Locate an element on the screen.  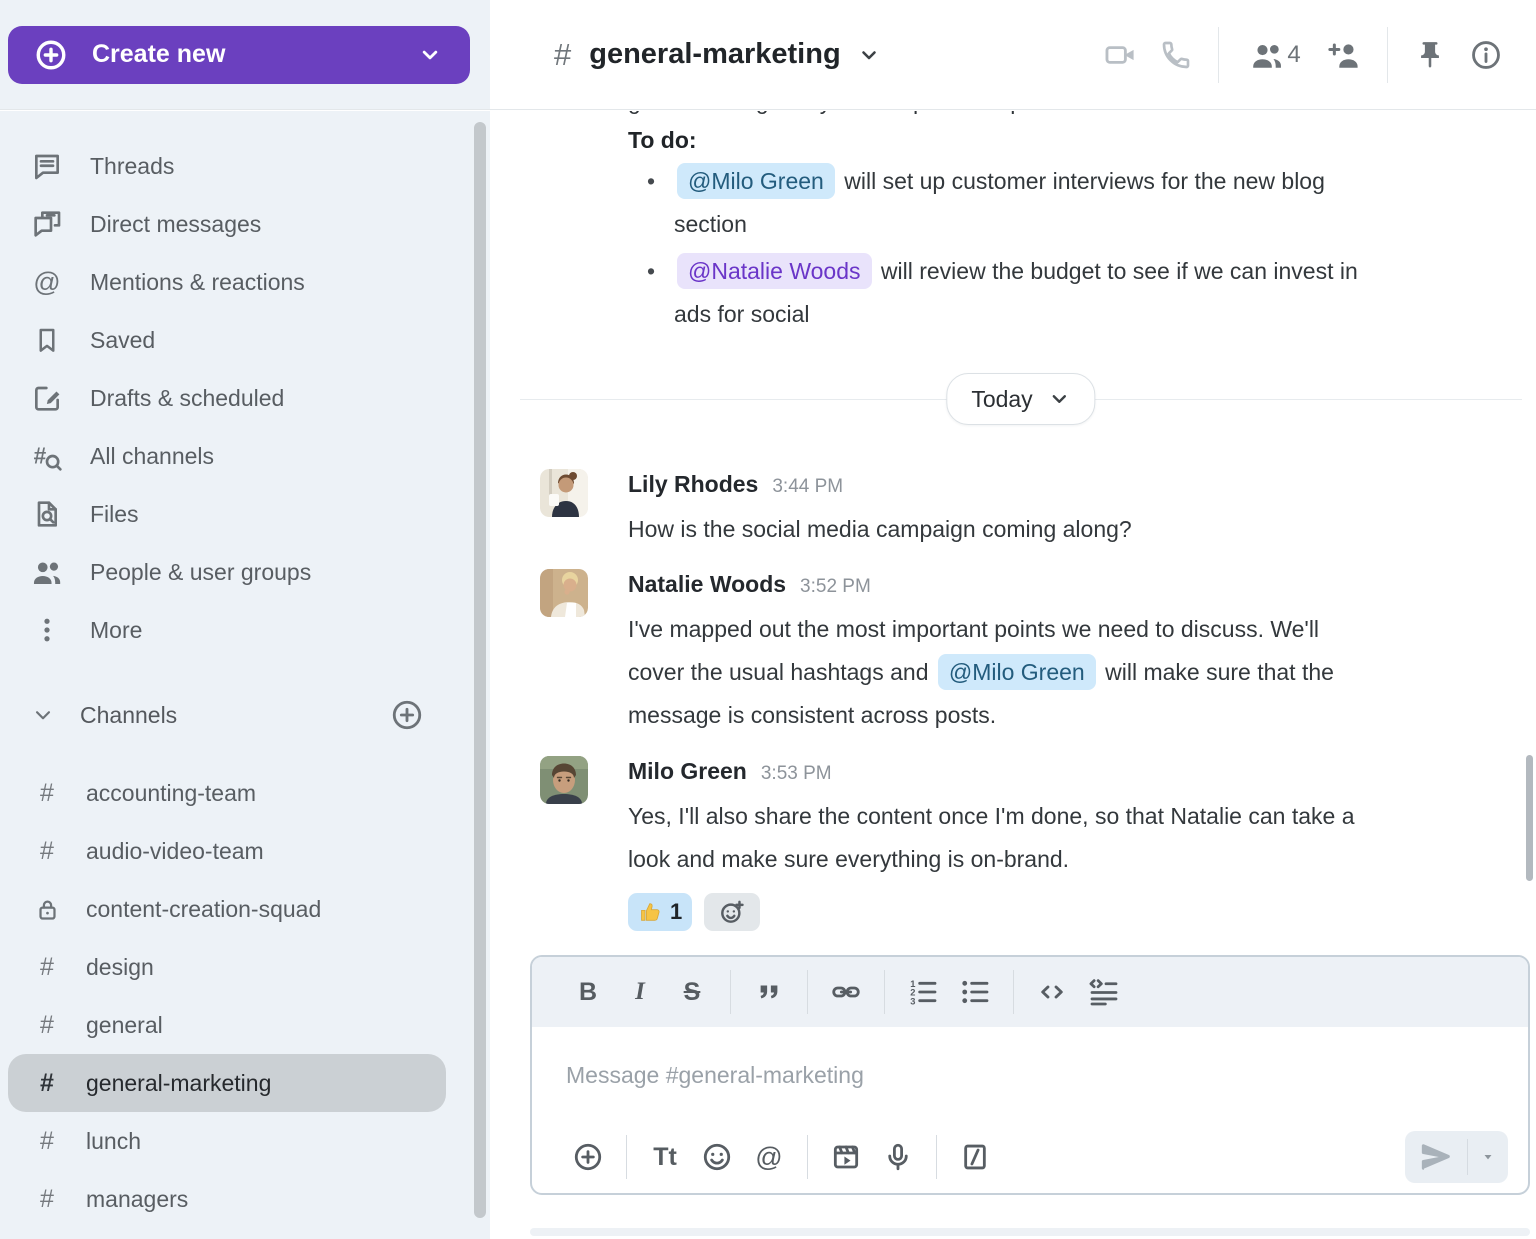
all-channels-icon: # is located at coordinates (47, 456).